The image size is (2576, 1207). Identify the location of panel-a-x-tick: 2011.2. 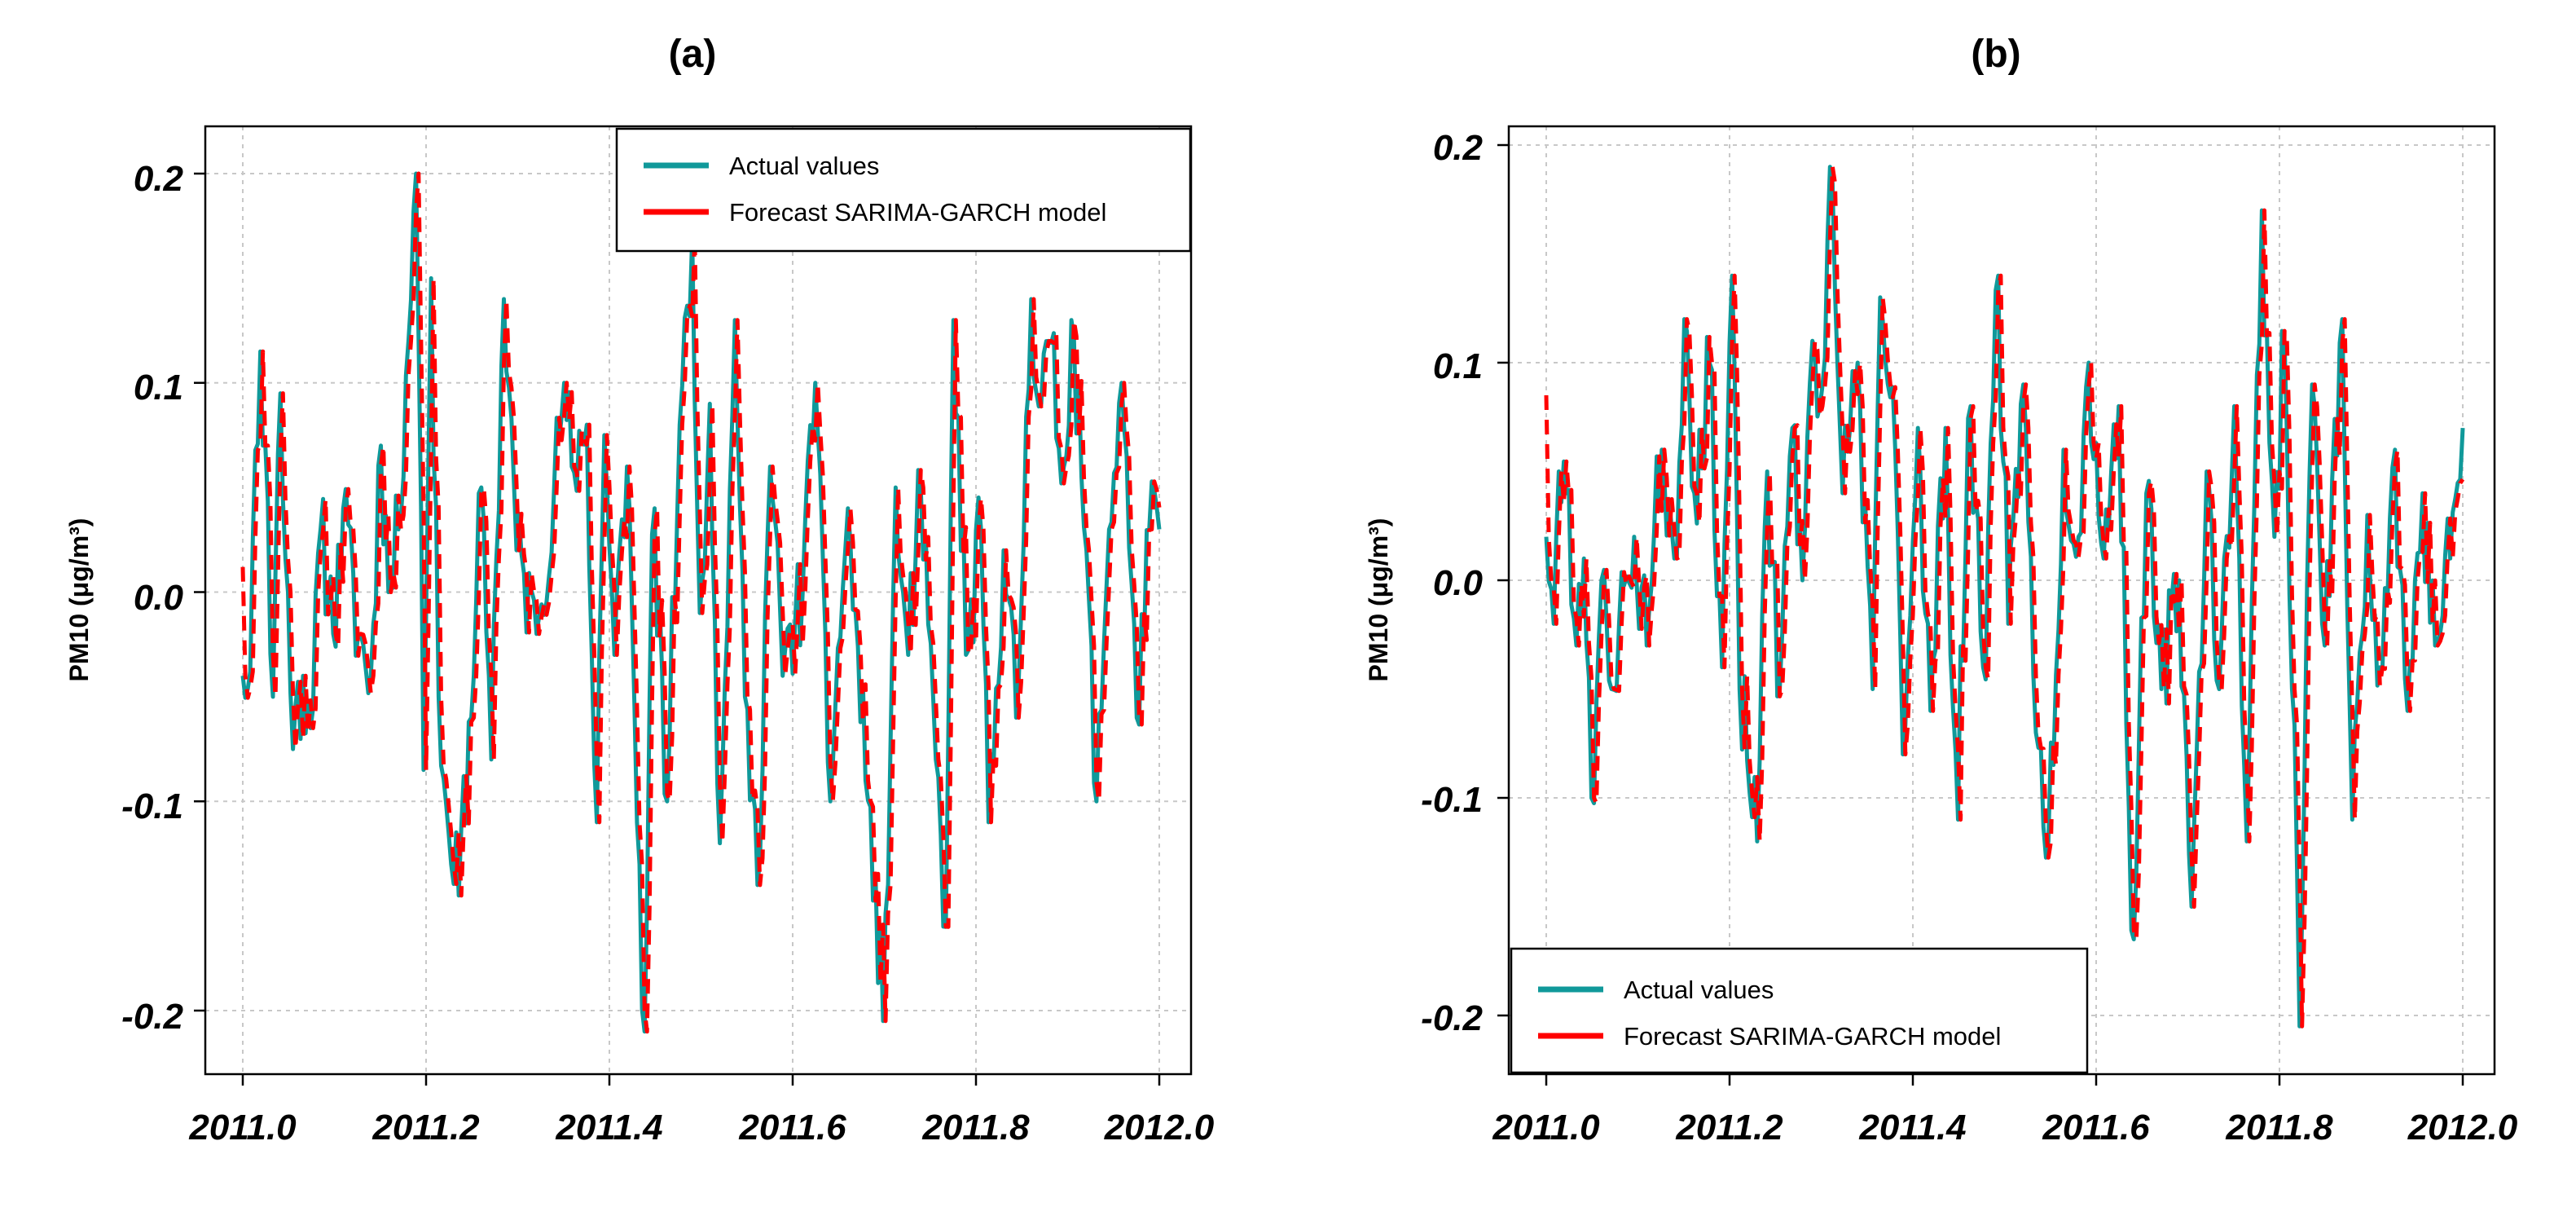
(425, 1128).